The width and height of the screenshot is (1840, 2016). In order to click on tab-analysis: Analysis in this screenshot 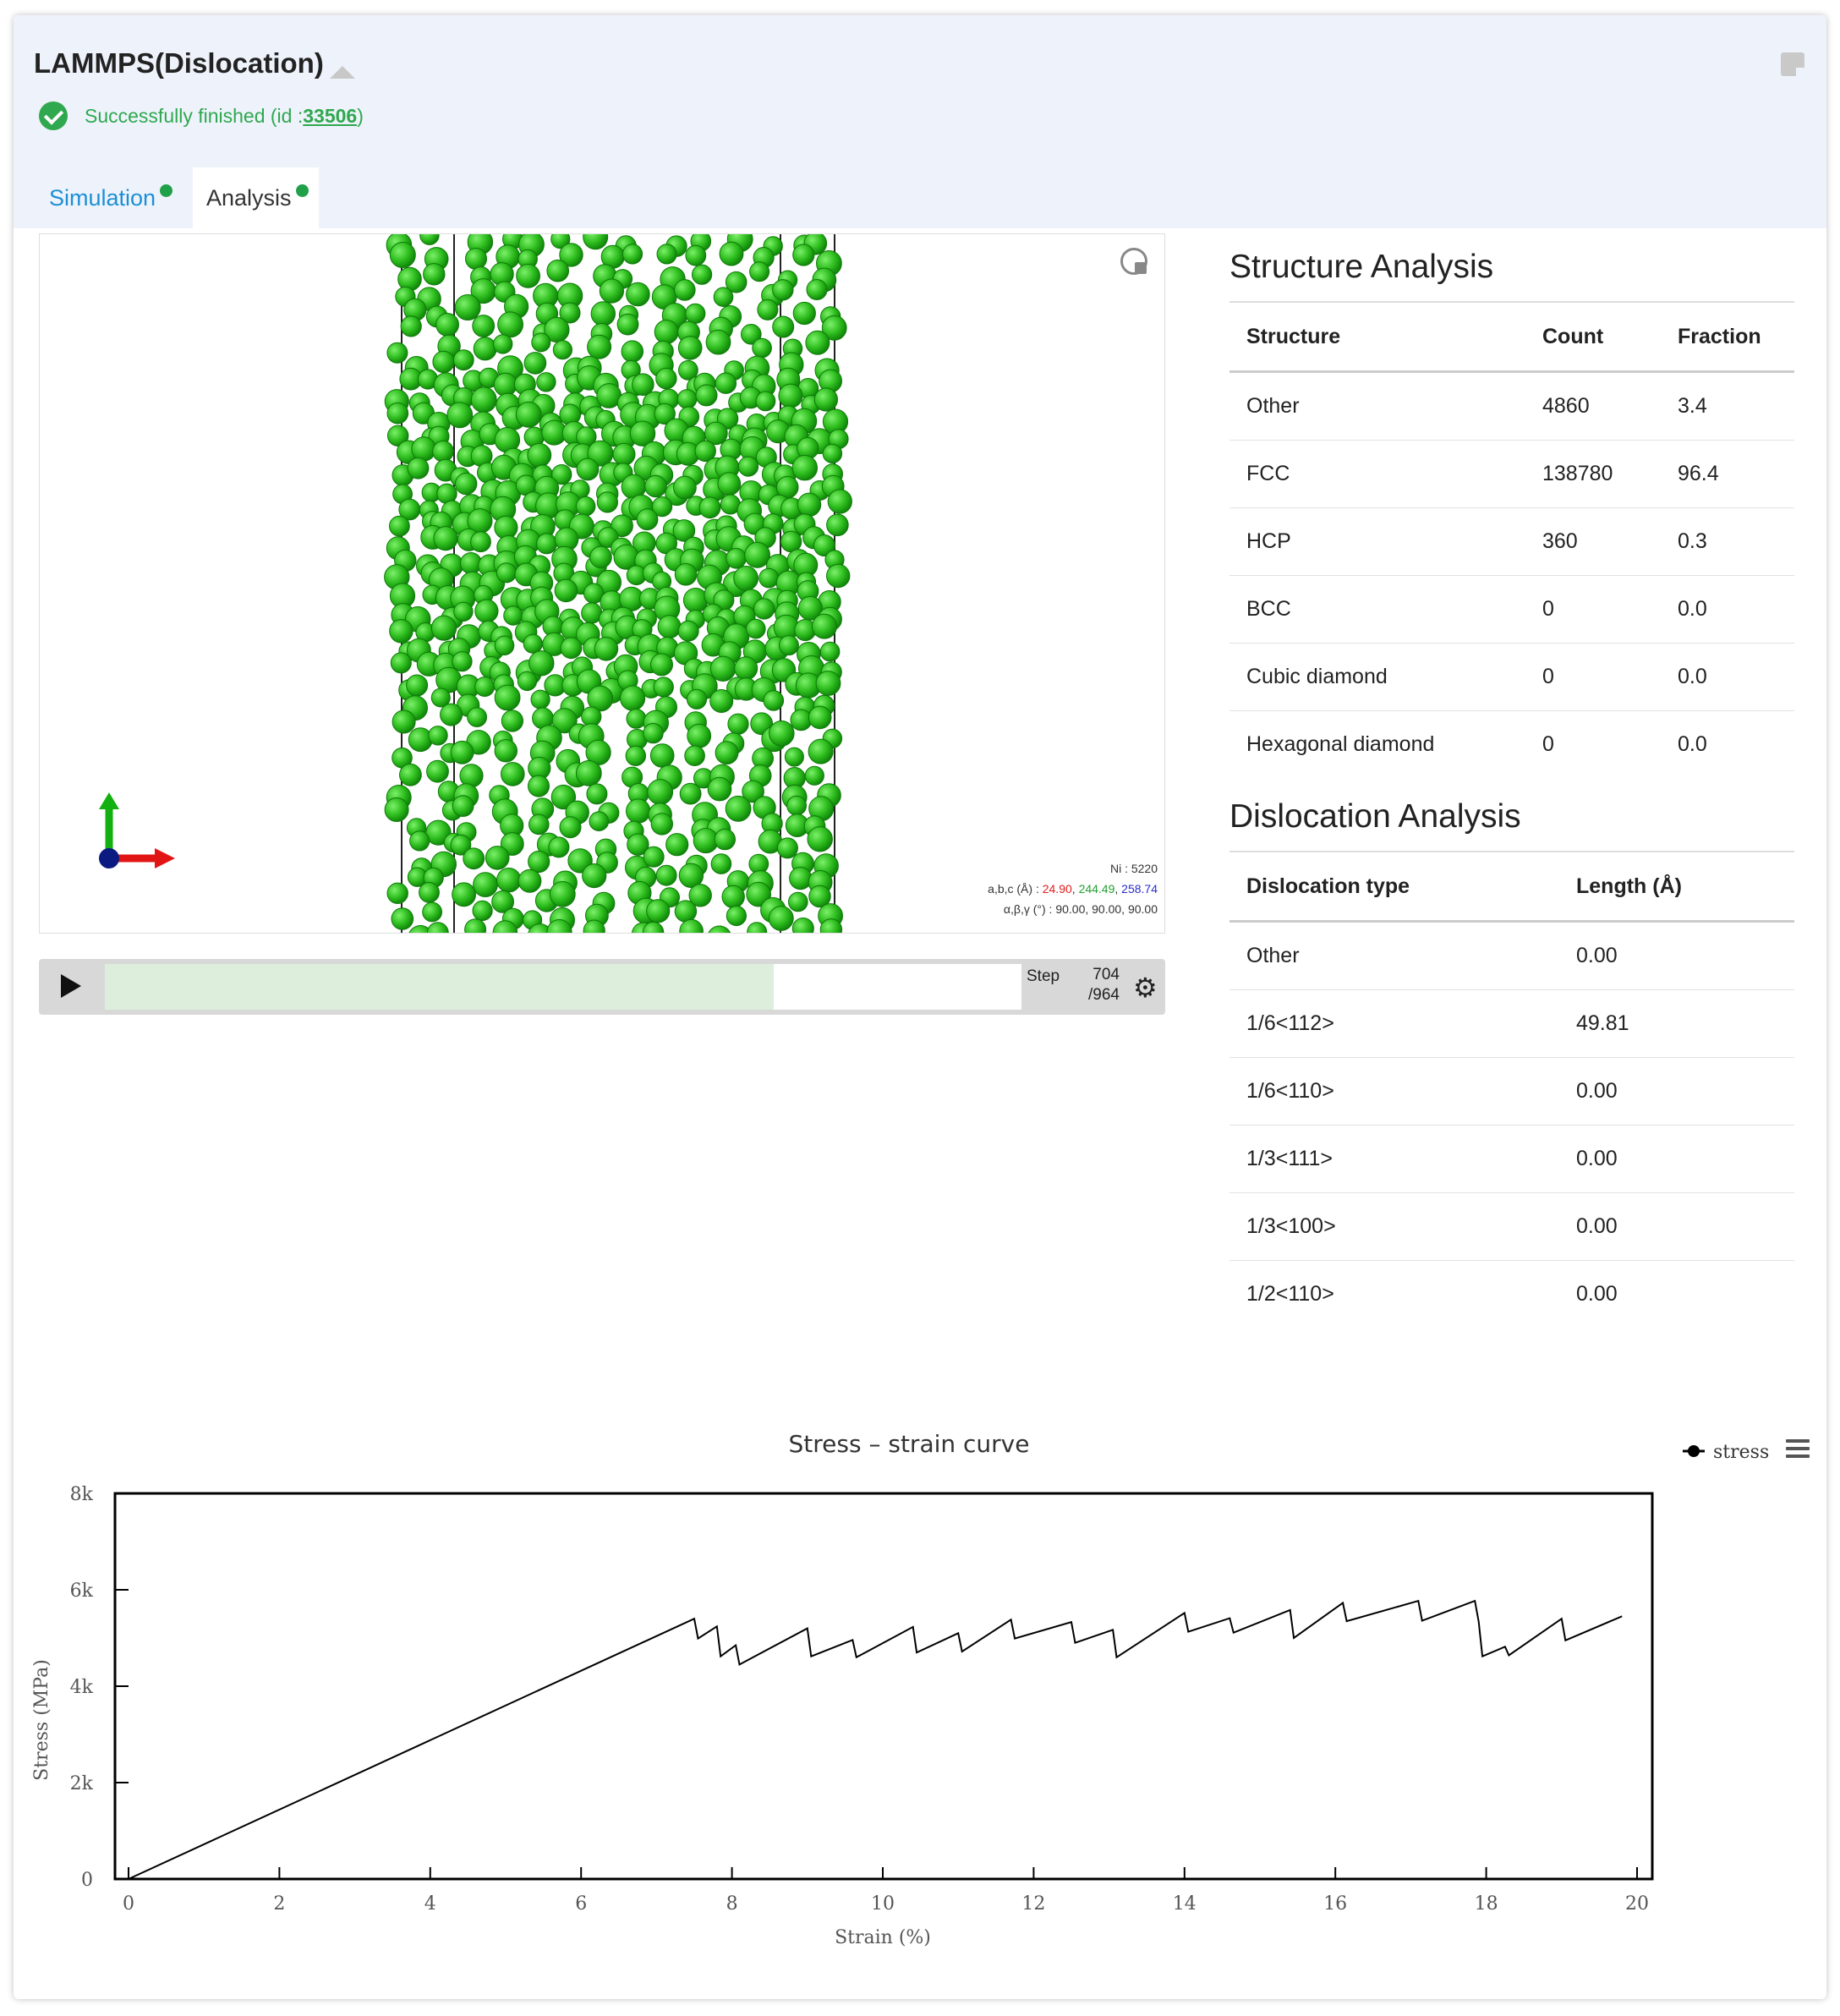, I will do `click(256, 198)`.